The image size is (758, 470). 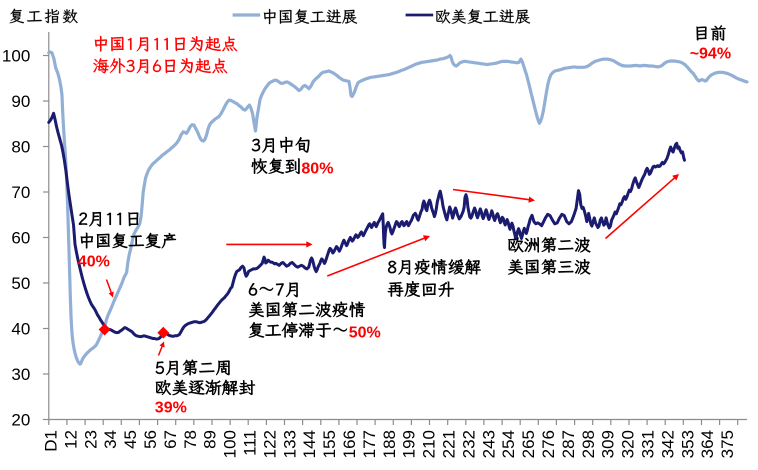 What do you see at coordinates (628, 444) in the screenshot?
I see `svg-text: 320` at bounding box center [628, 444].